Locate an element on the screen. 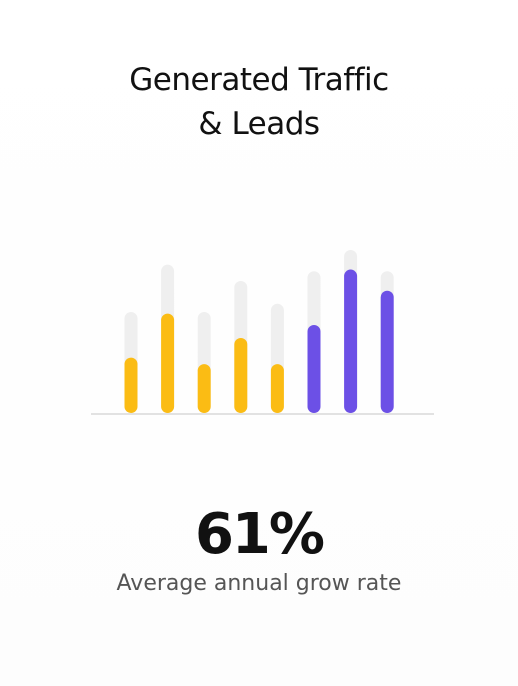  card-title-line-1: Generated Traffic is located at coordinates (259, 80).